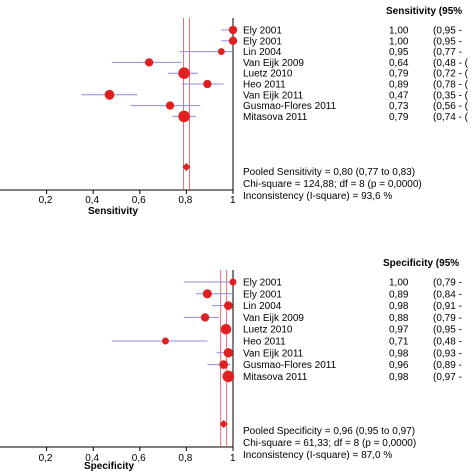  What do you see at coordinates (262, 306) in the screenshot?
I see `specificity-study-name: Lin 2004` at bounding box center [262, 306].